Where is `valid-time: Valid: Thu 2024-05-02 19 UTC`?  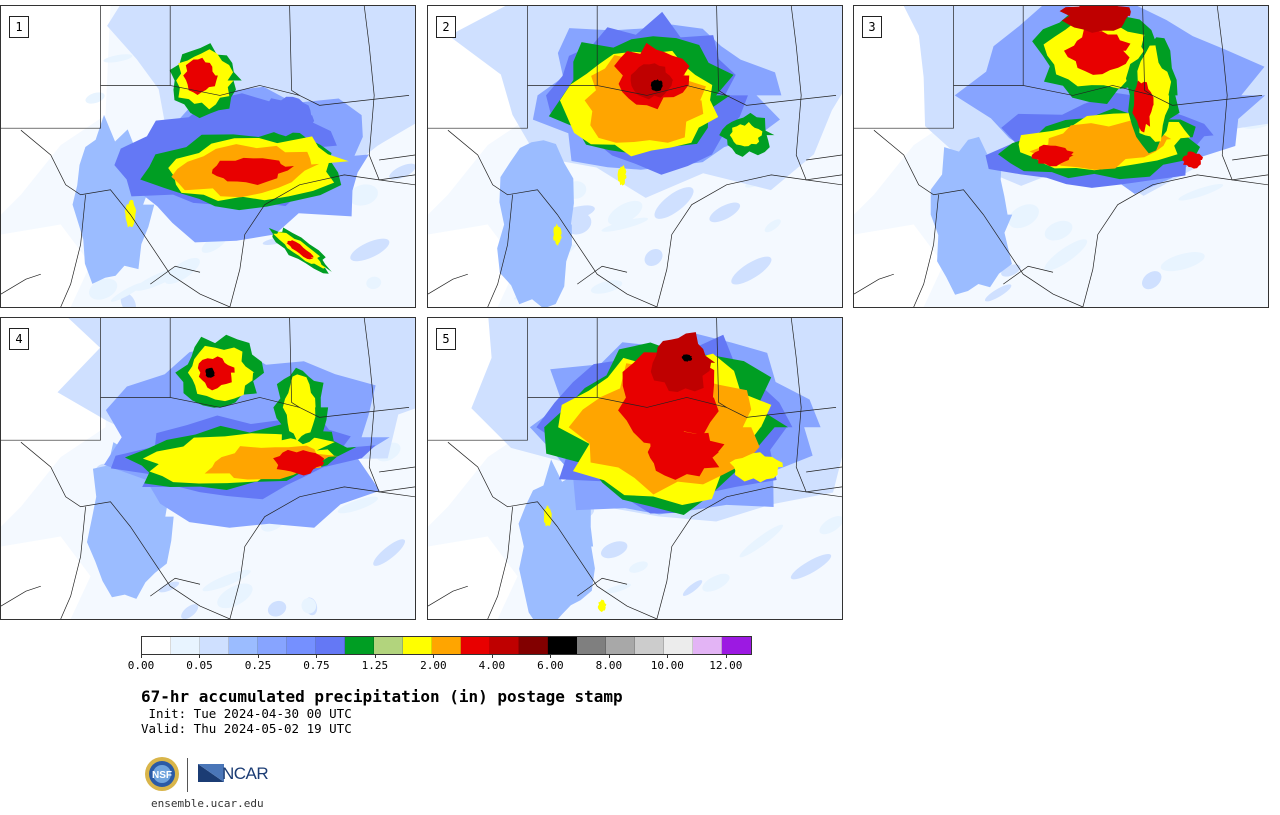
valid-time: Valid: Thu 2024-05-02 19 UTC is located at coordinates (246, 728).